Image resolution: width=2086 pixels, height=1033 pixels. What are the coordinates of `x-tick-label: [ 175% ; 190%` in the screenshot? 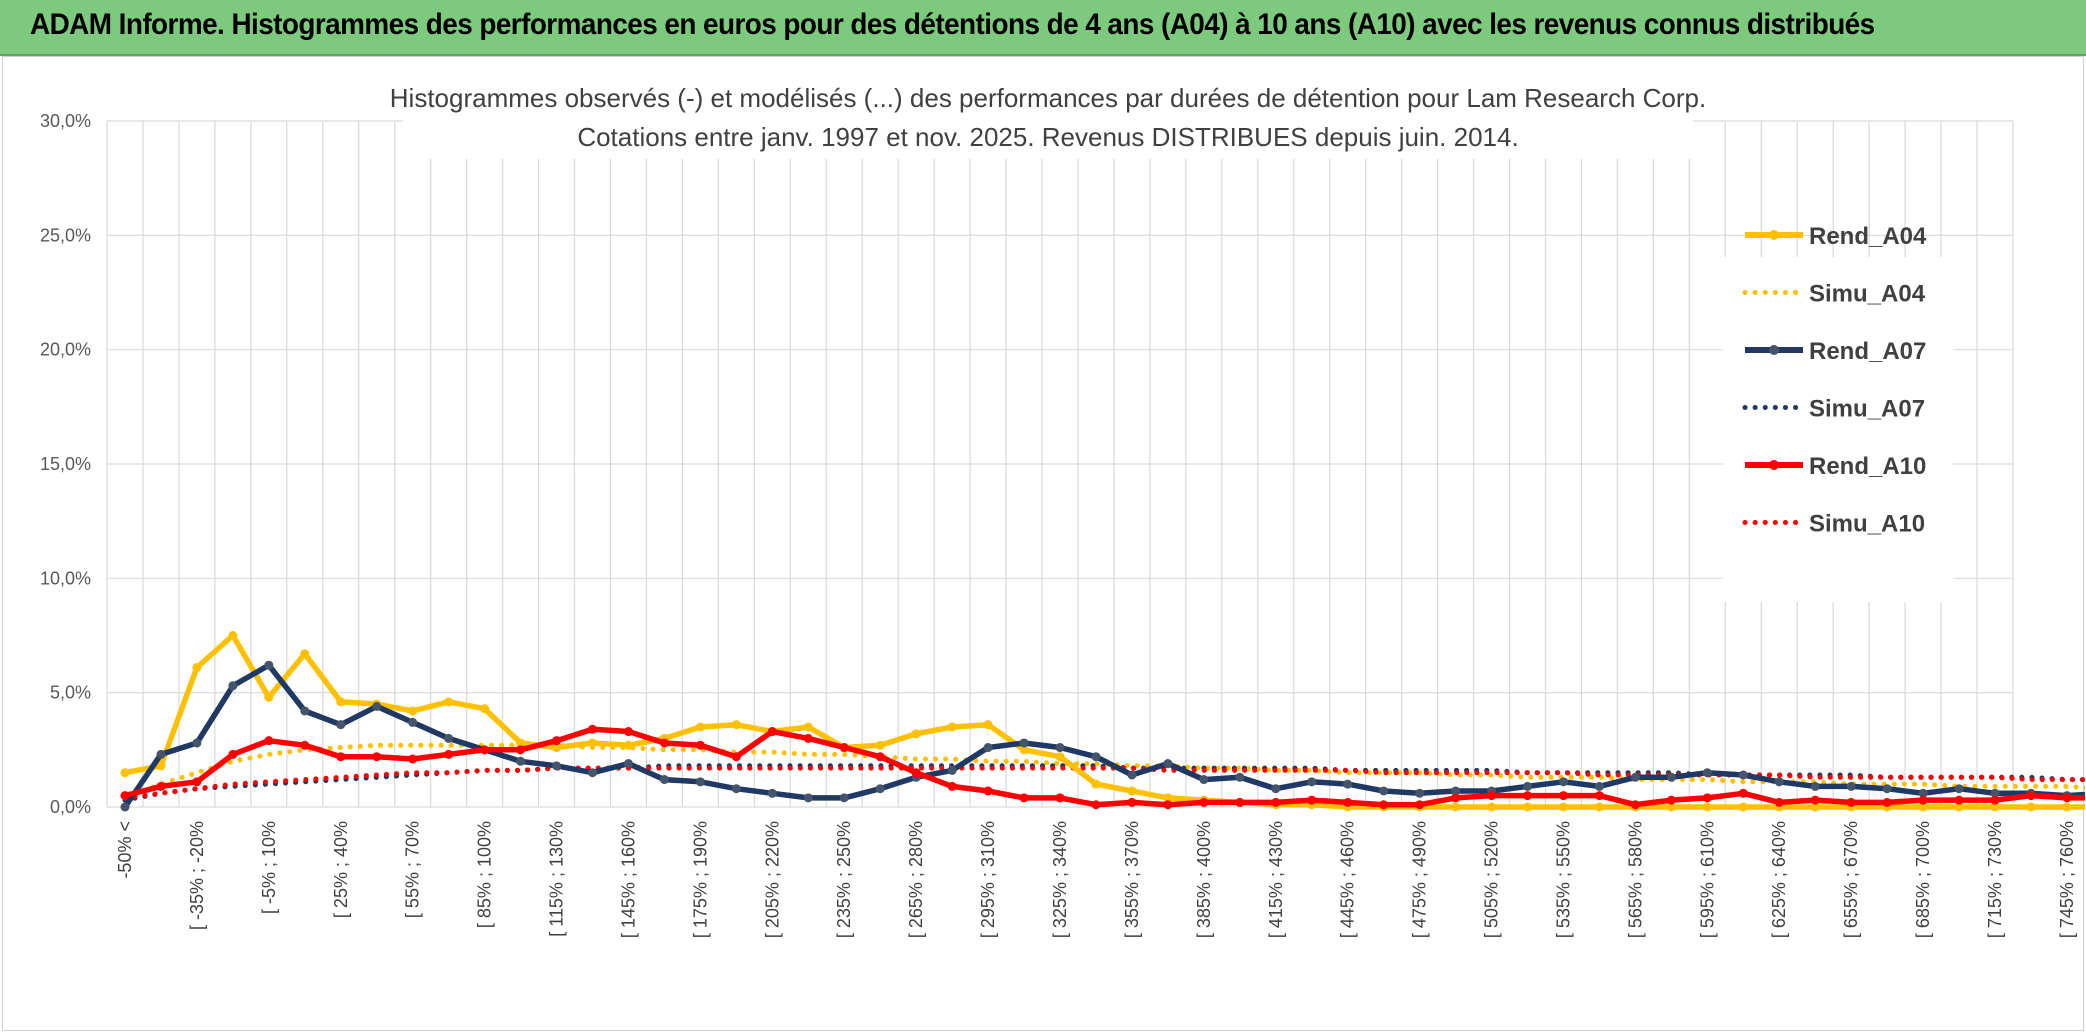 It's located at (700, 879).